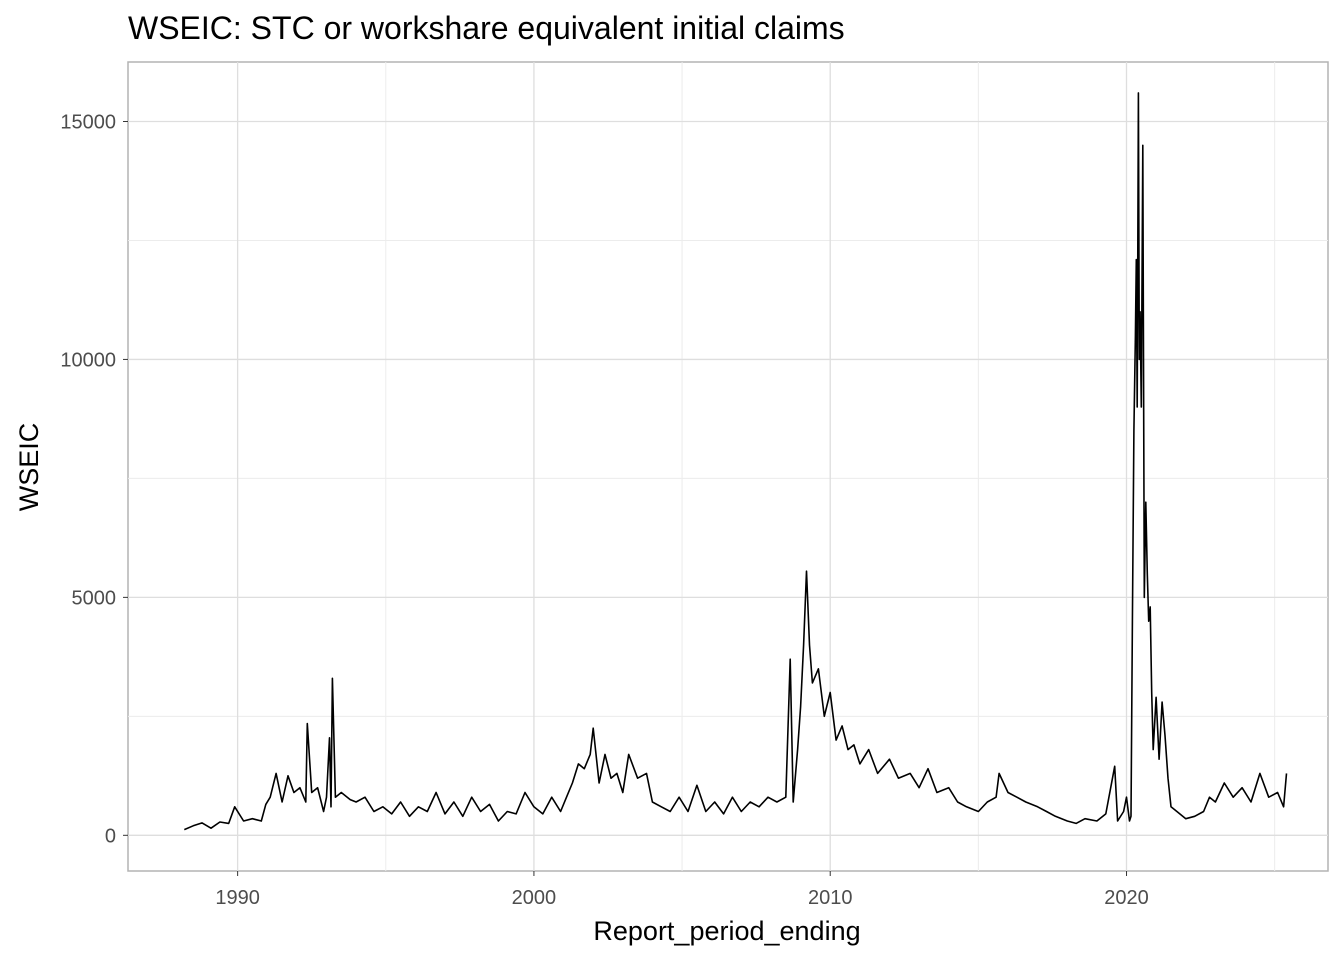 This screenshot has height=960, width=1344. I want to click on y-tick-label: 5000, so click(94, 598).